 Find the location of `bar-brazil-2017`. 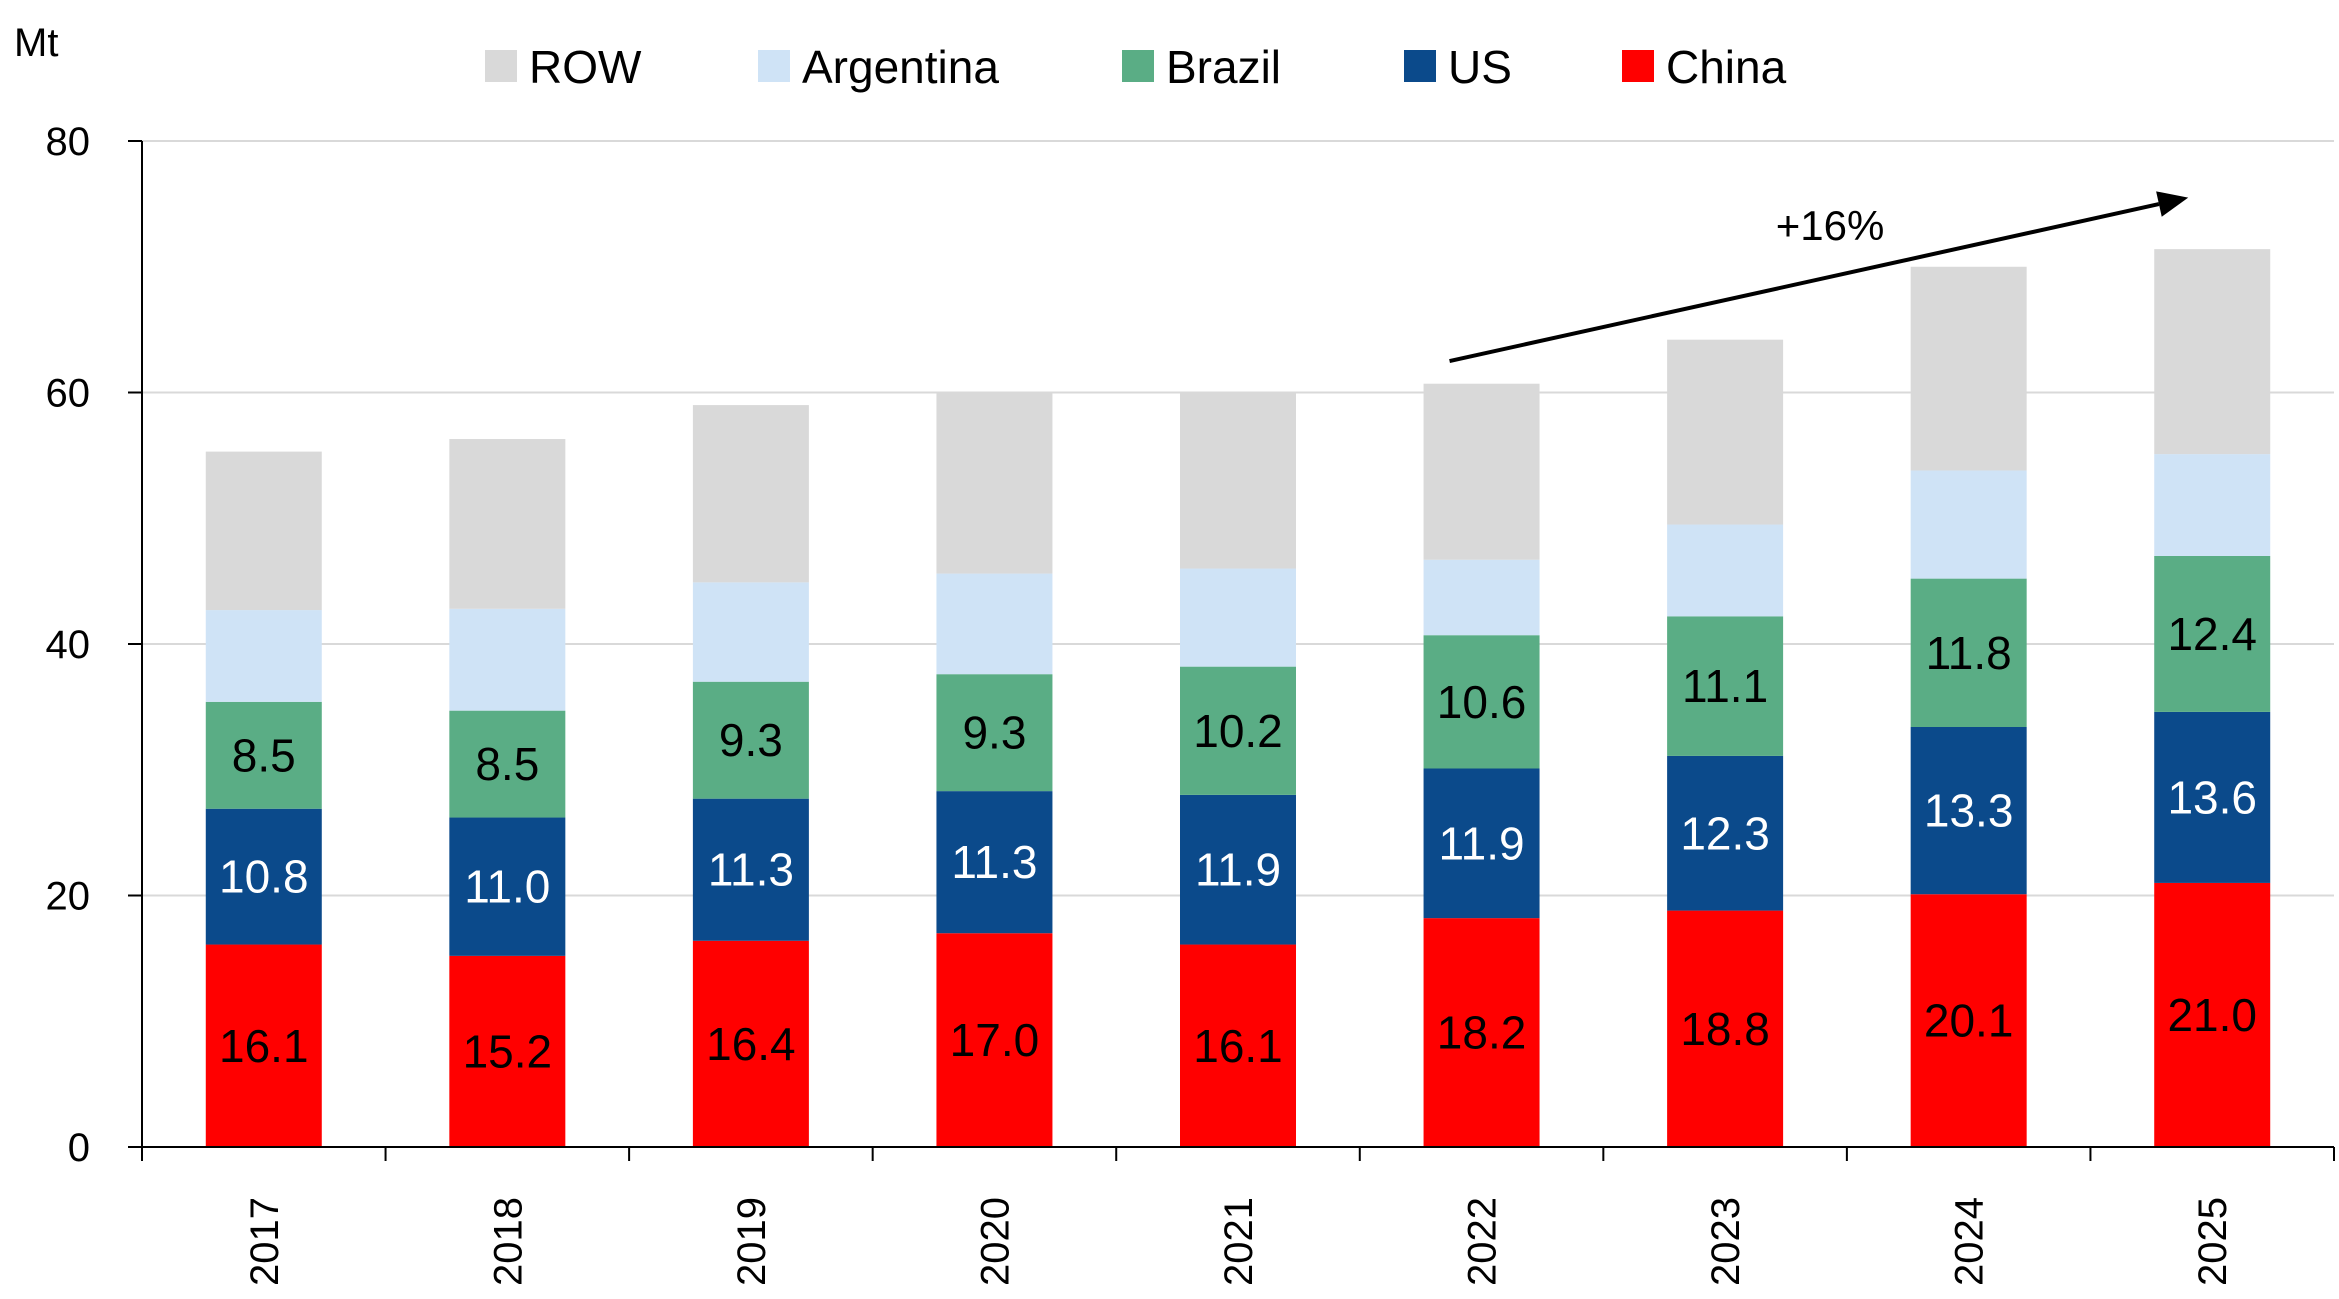

bar-brazil-2017 is located at coordinates (263, 755).